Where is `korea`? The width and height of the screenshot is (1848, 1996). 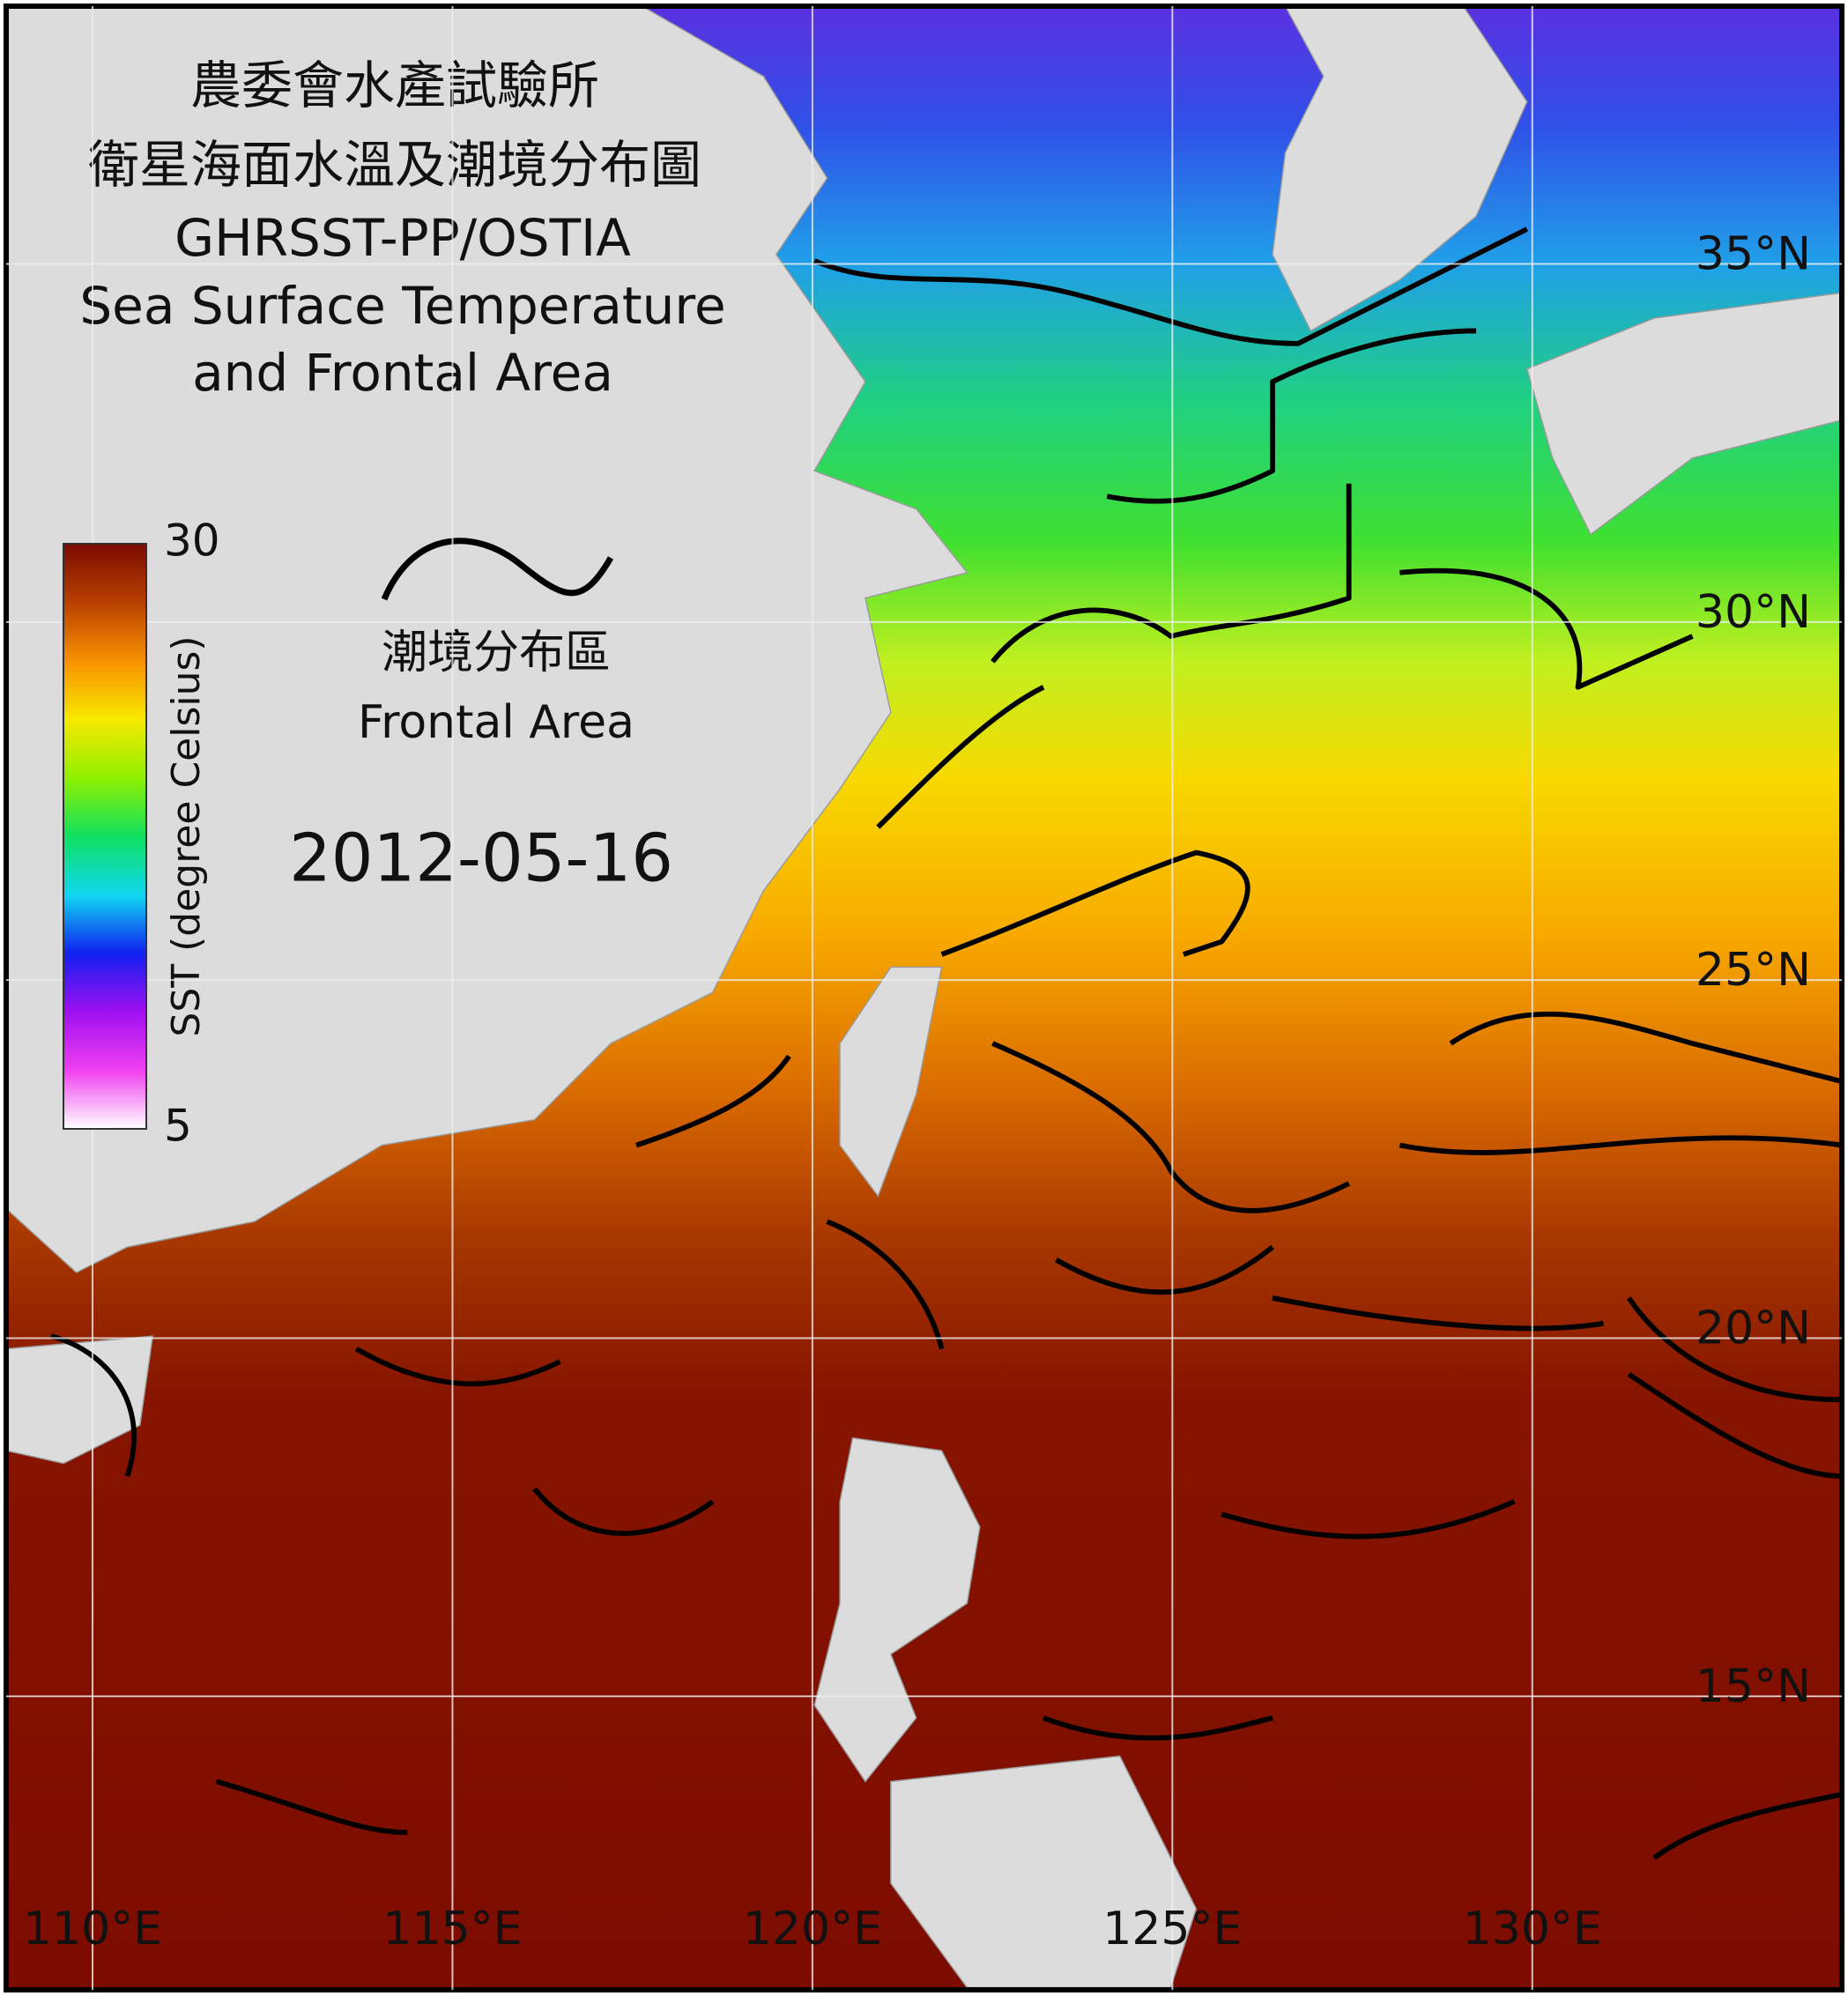
korea is located at coordinates (1400, 168).